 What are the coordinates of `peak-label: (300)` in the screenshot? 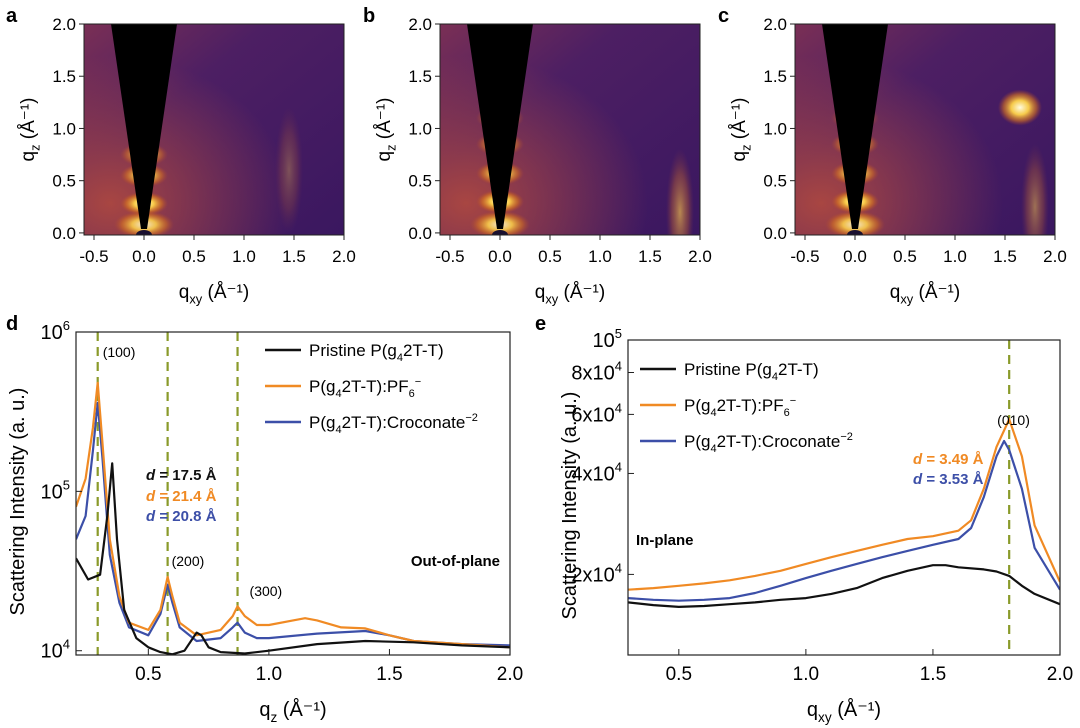 It's located at (266, 591).